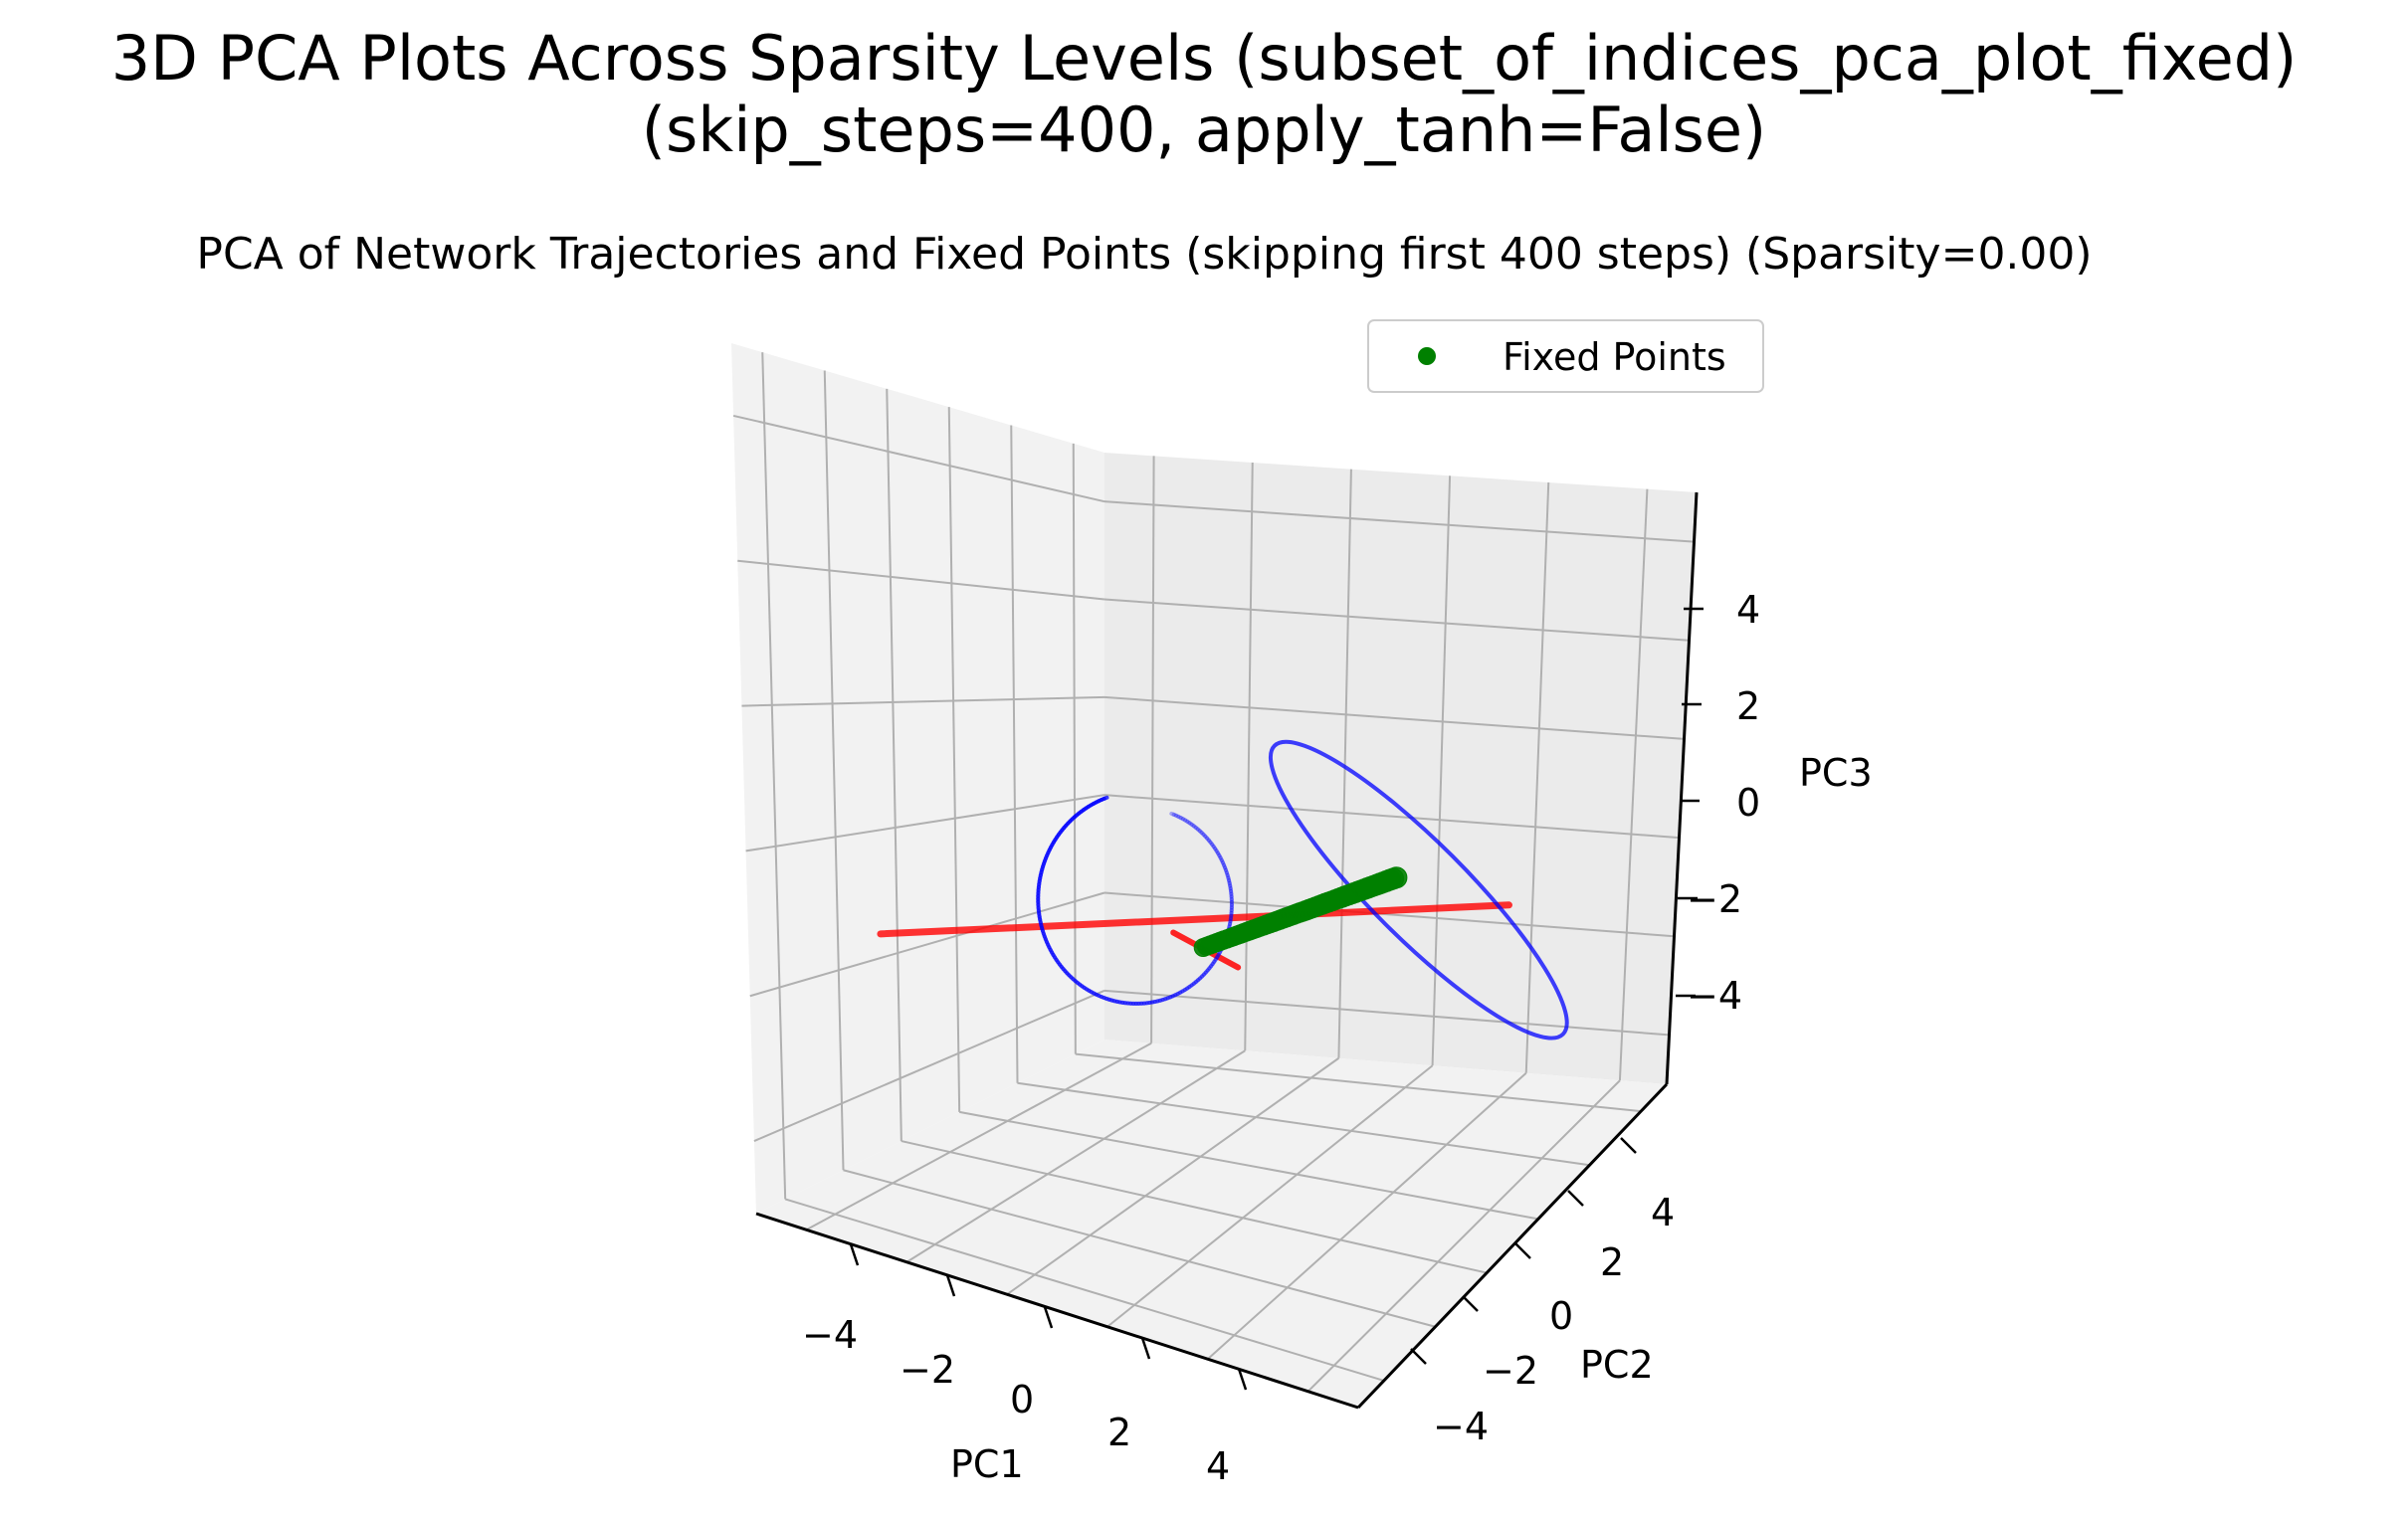  I want to click on legend-frame, so click(1565, 356).